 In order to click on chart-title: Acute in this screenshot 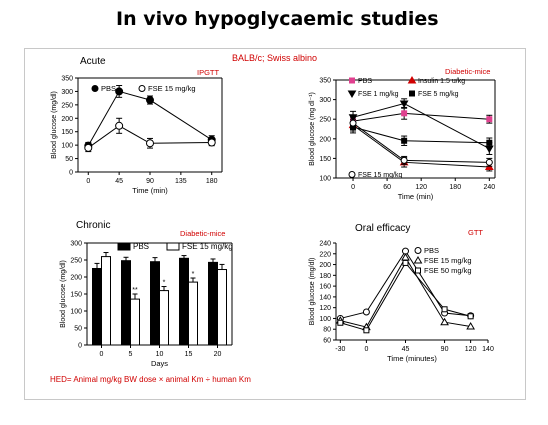, I will do `click(93, 61)`.